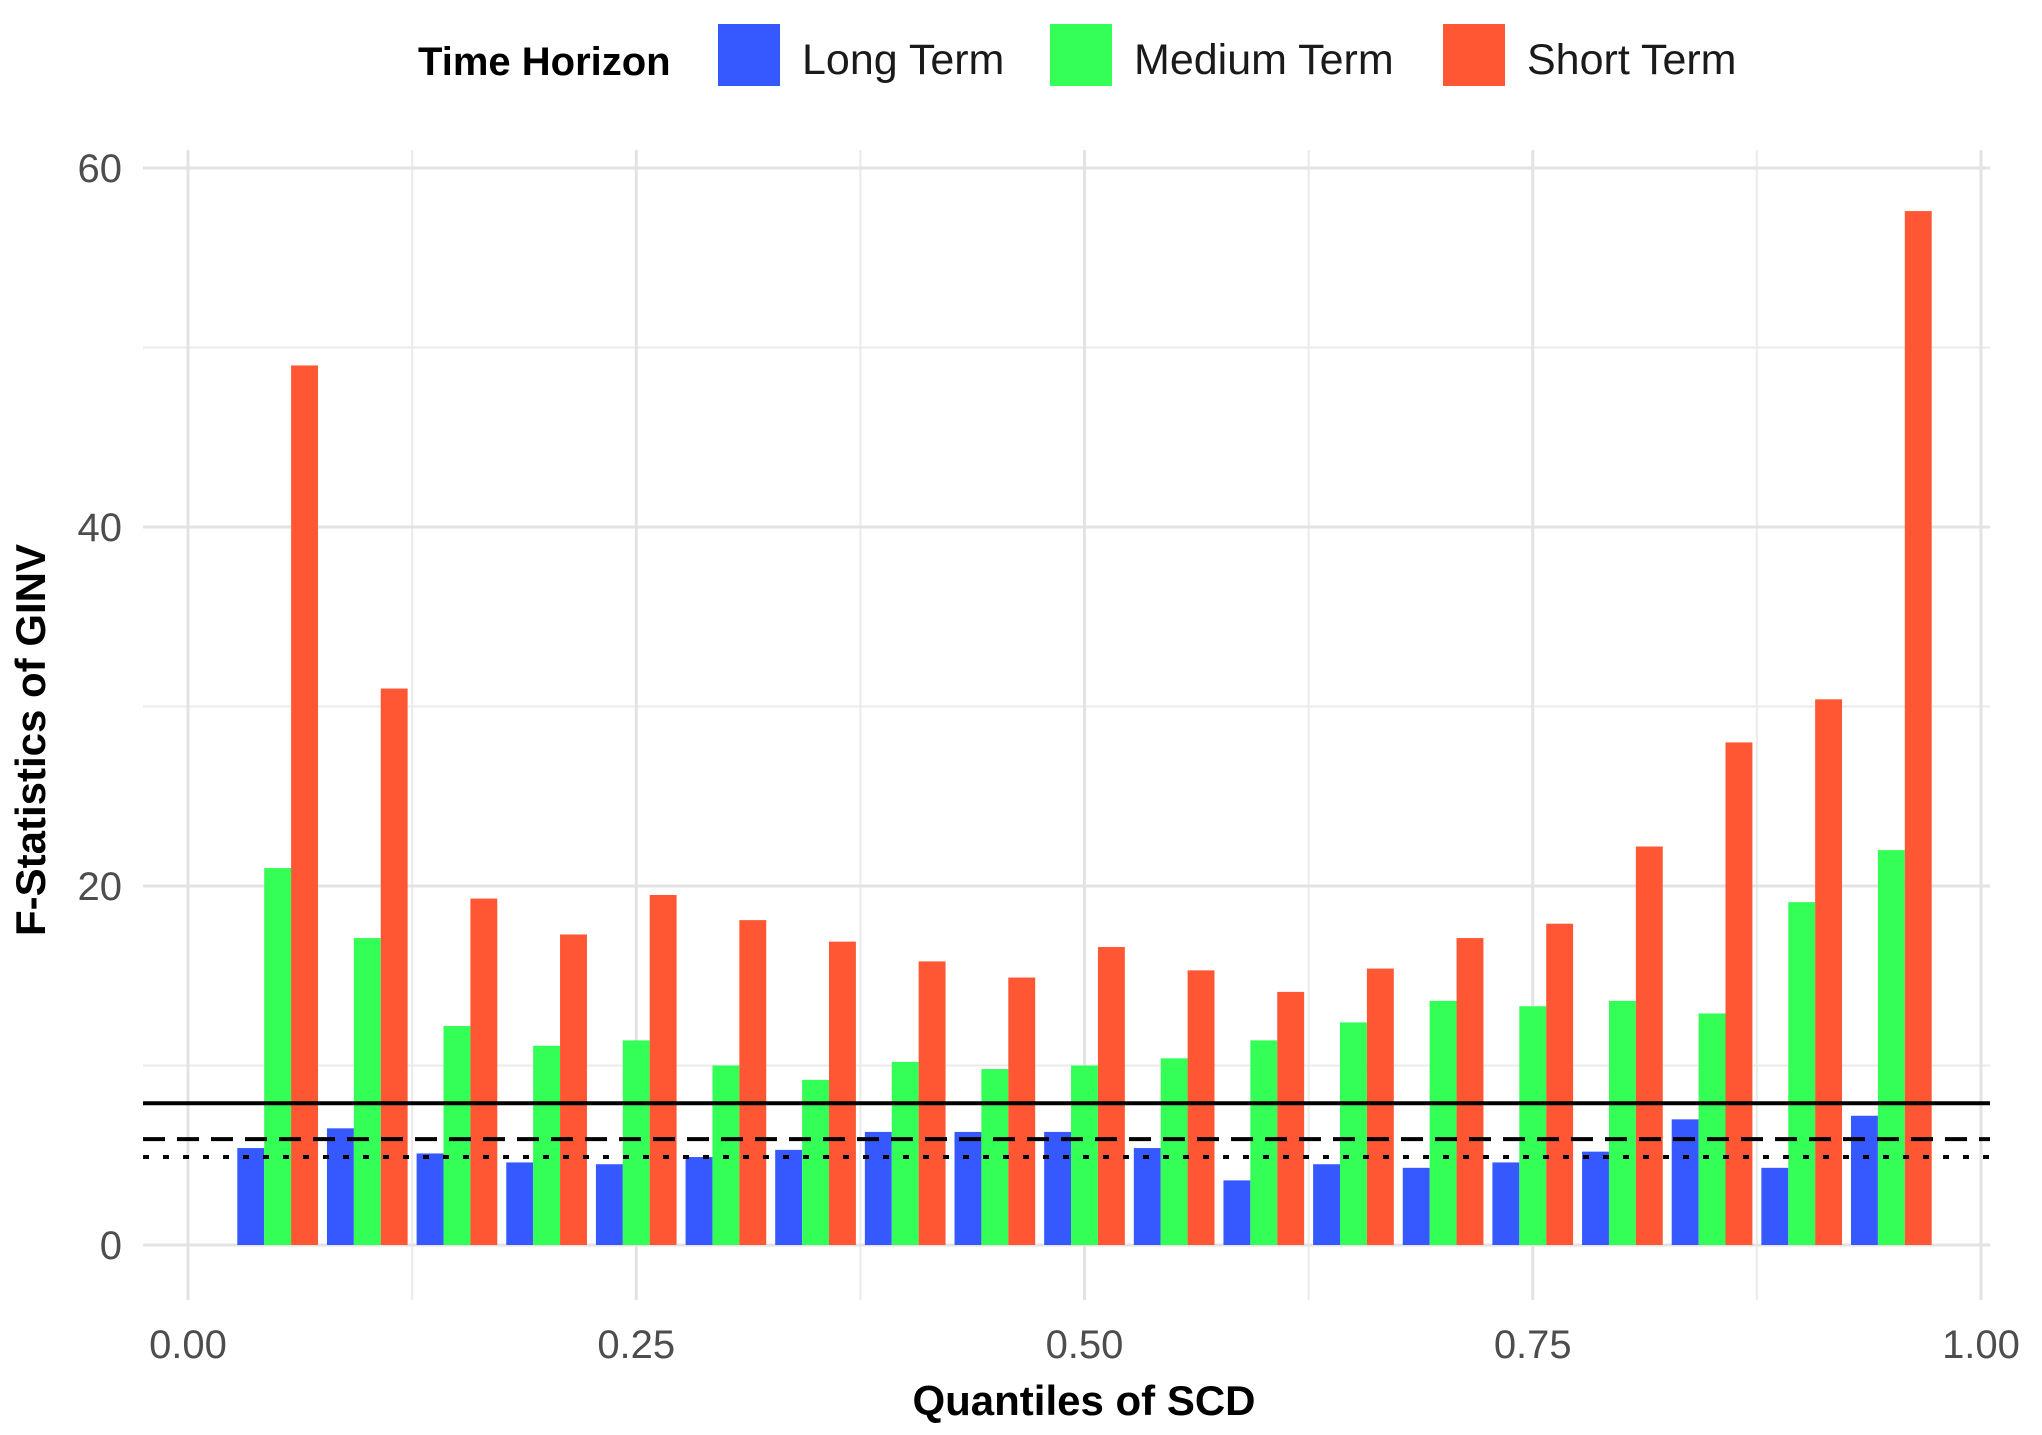  I want to click on x-tick-labels: 0.00 0.25 0.50 0.75 1.00, so click(1084, 1345).